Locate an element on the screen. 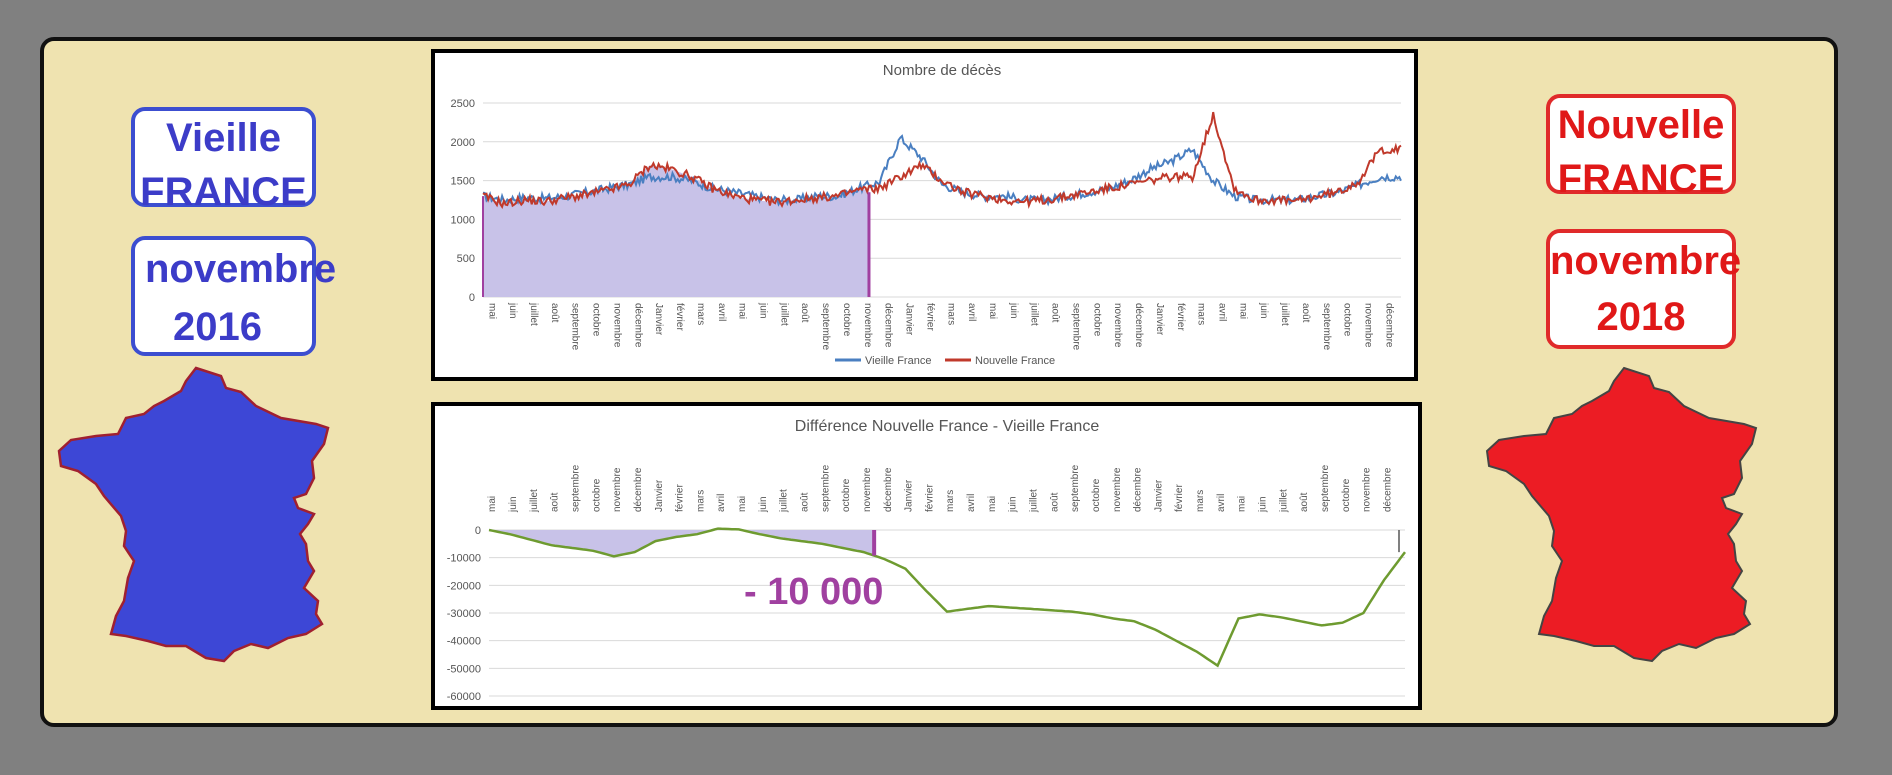 This screenshot has height=775, width=1892. france-map-red is located at coordinates (1621, 514).